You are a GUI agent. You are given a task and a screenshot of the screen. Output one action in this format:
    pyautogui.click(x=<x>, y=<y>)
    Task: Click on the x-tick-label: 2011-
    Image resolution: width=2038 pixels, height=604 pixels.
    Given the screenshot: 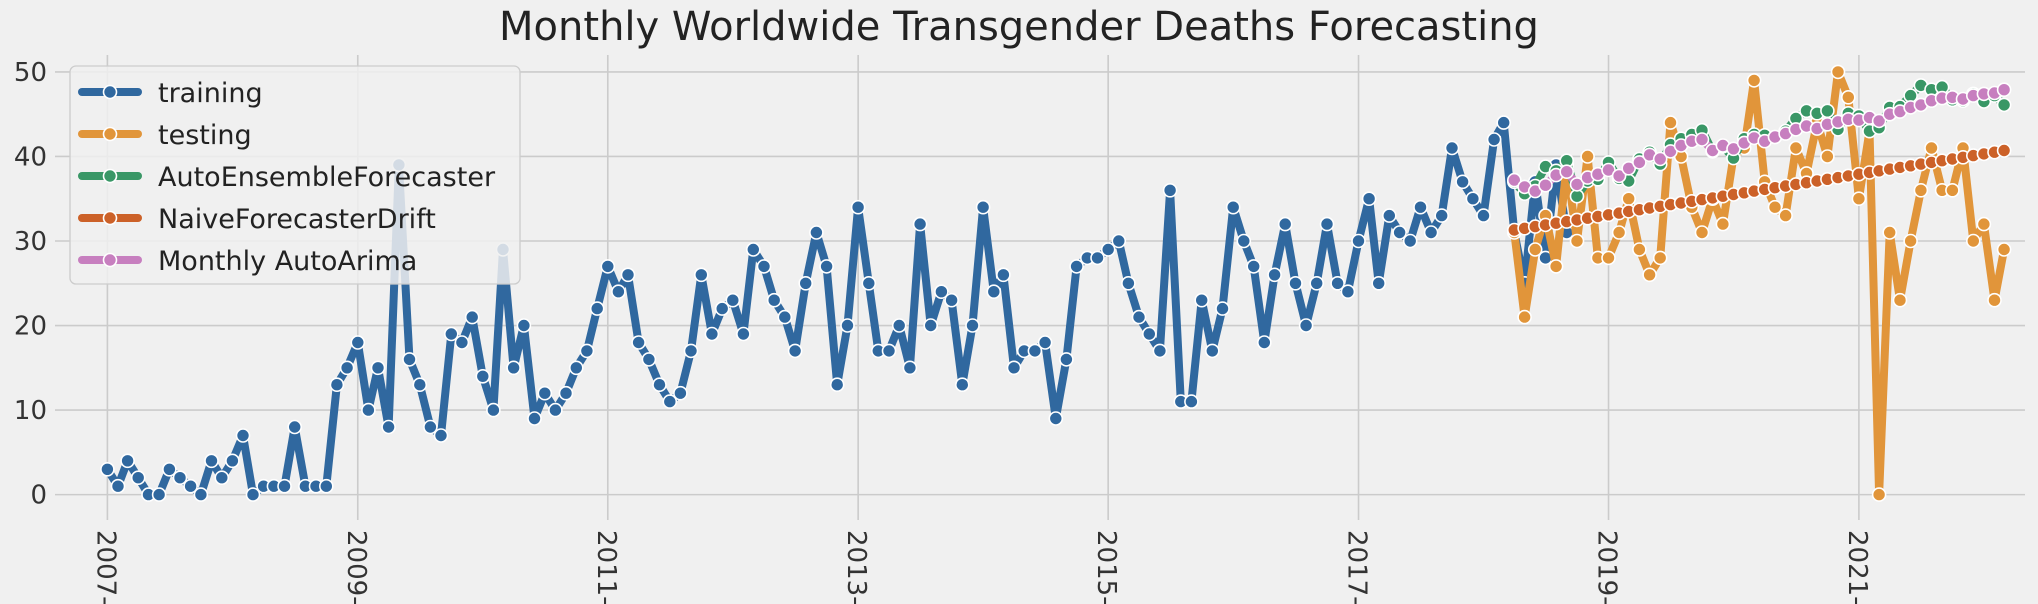 What is the action you would take?
    pyautogui.click(x=606, y=567)
    